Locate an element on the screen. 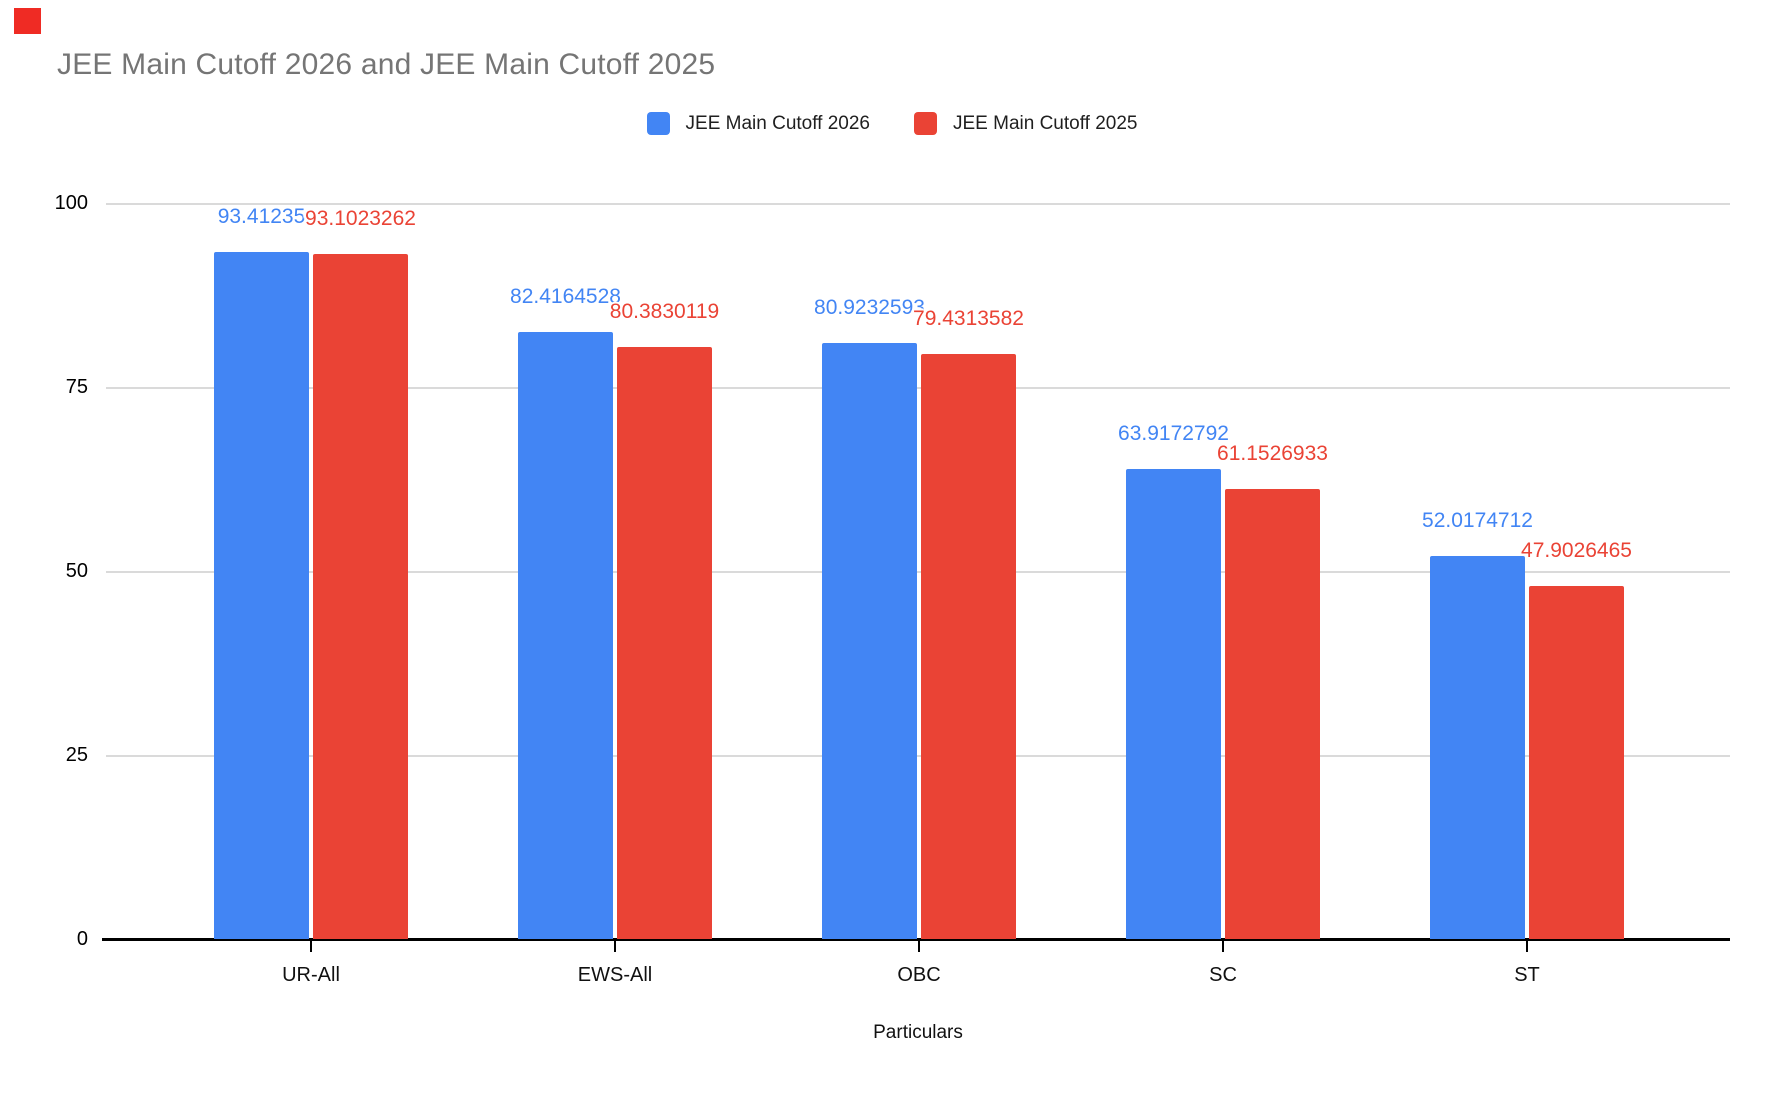  data-label-jee-main-cutoff-2025-ews-all: 80.3830119 is located at coordinates (664, 312).